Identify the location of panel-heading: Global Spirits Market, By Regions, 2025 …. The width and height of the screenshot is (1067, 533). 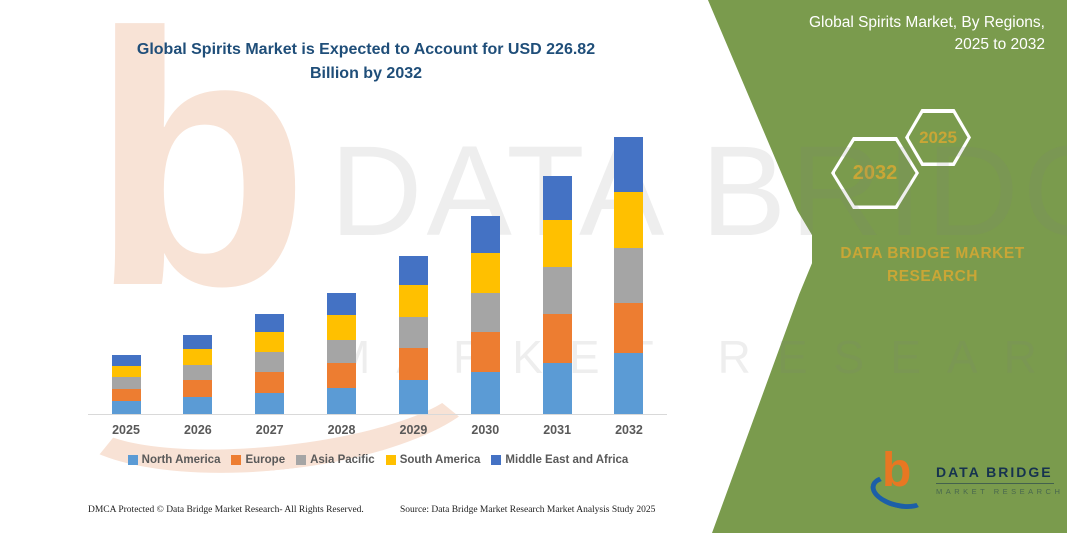
(880, 34).